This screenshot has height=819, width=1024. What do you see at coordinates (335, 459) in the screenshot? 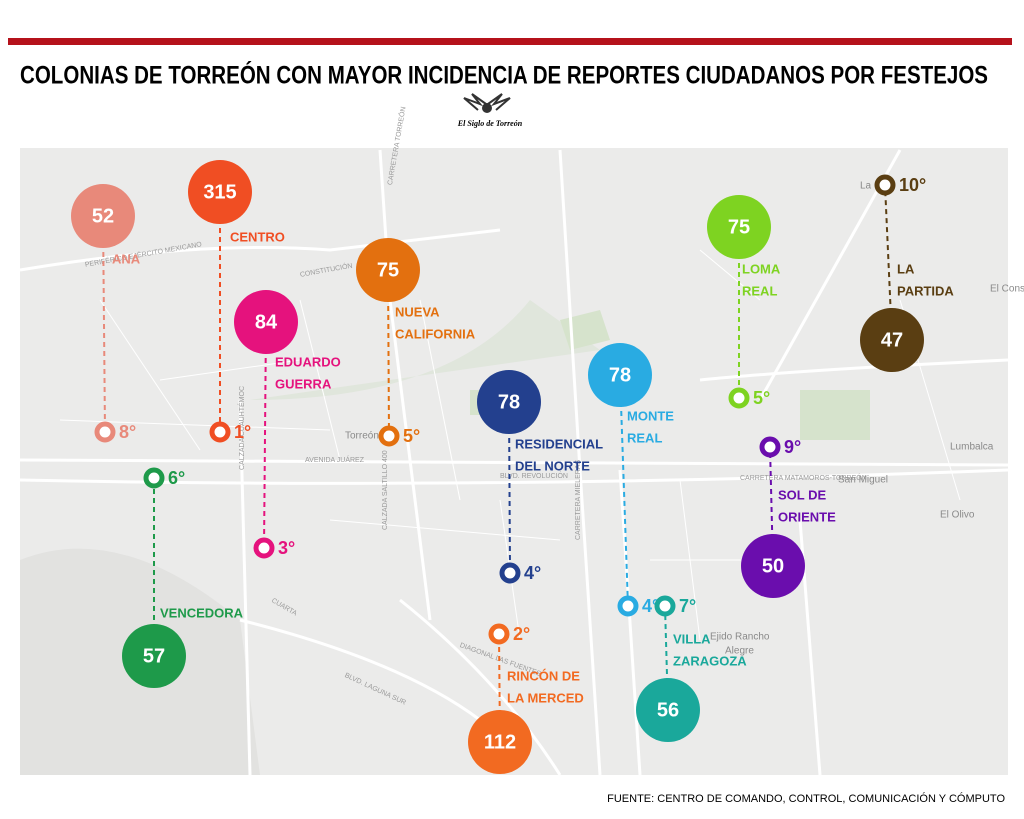
I see `map-label: AVENIDA JUÁREZ` at bounding box center [335, 459].